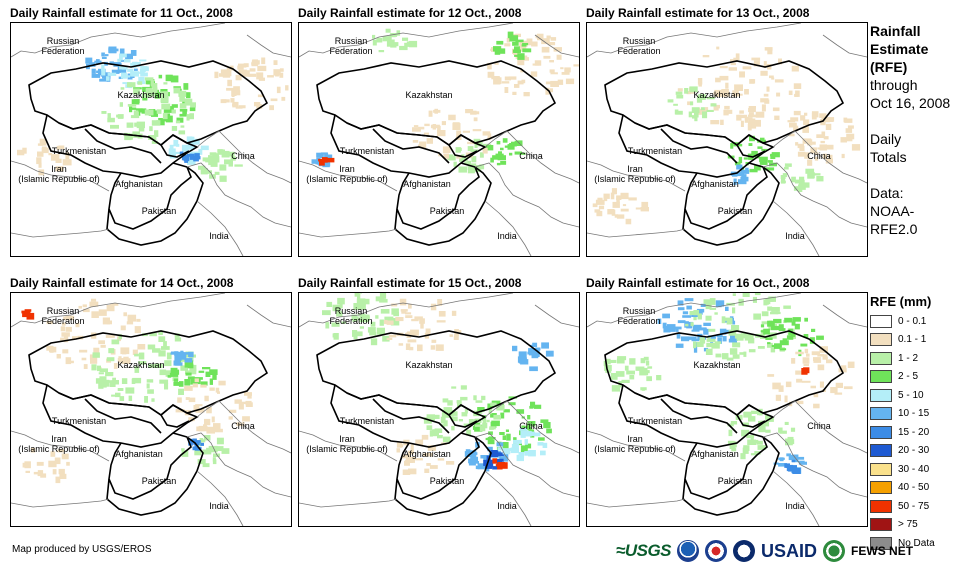 This screenshot has width=965, height=570. Describe the element at coordinates (916, 488) in the screenshot. I see `legend-item: 40 - 50` at that location.